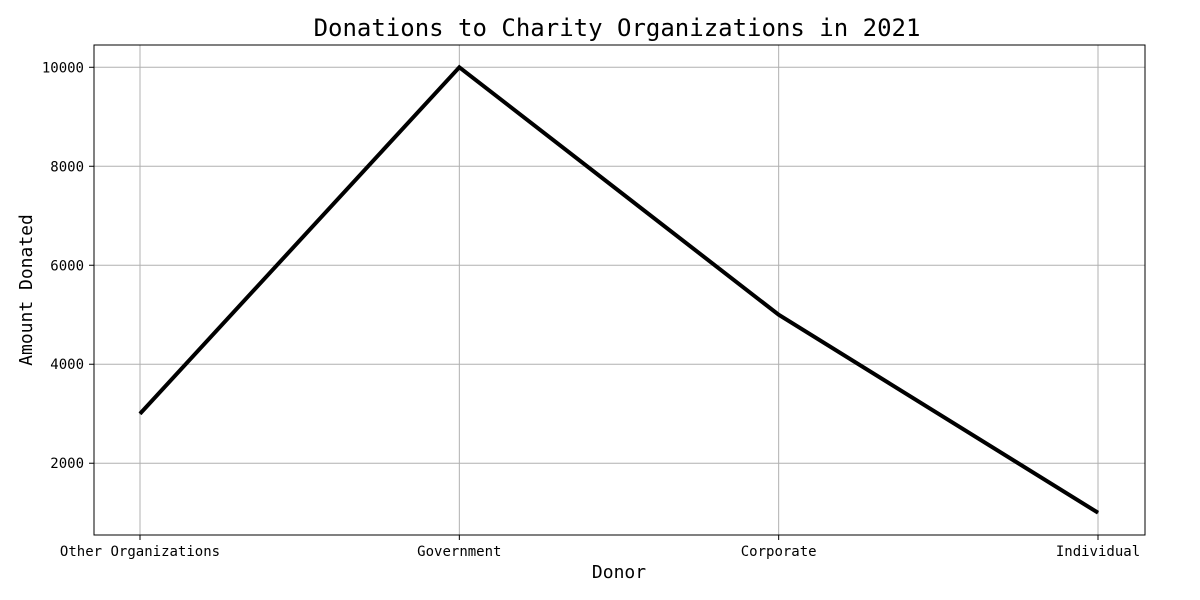 The width and height of the screenshot is (1200, 600). I want to click on y-tick-label: 4000, so click(67, 365).